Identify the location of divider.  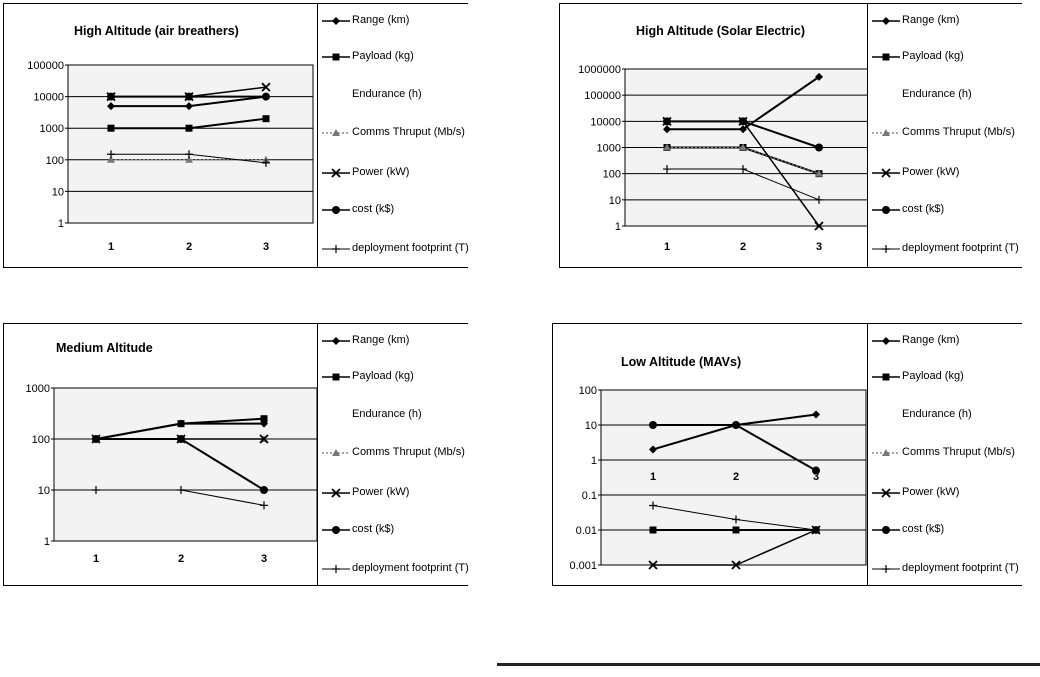
(768, 664).